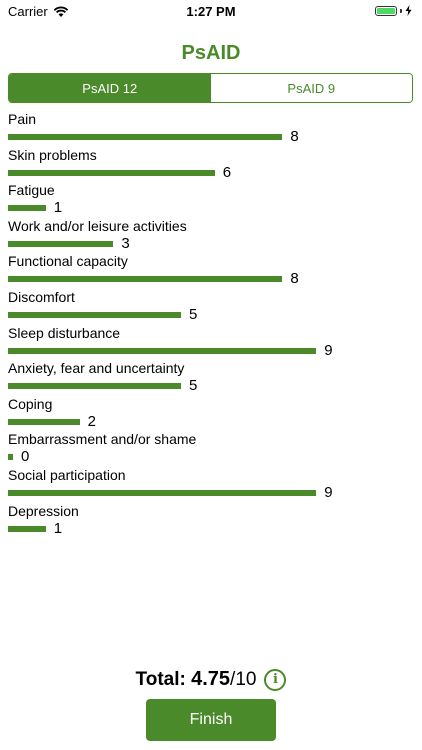  Describe the element at coordinates (227, 172) in the screenshot. I see `item-value: 6` at that location.